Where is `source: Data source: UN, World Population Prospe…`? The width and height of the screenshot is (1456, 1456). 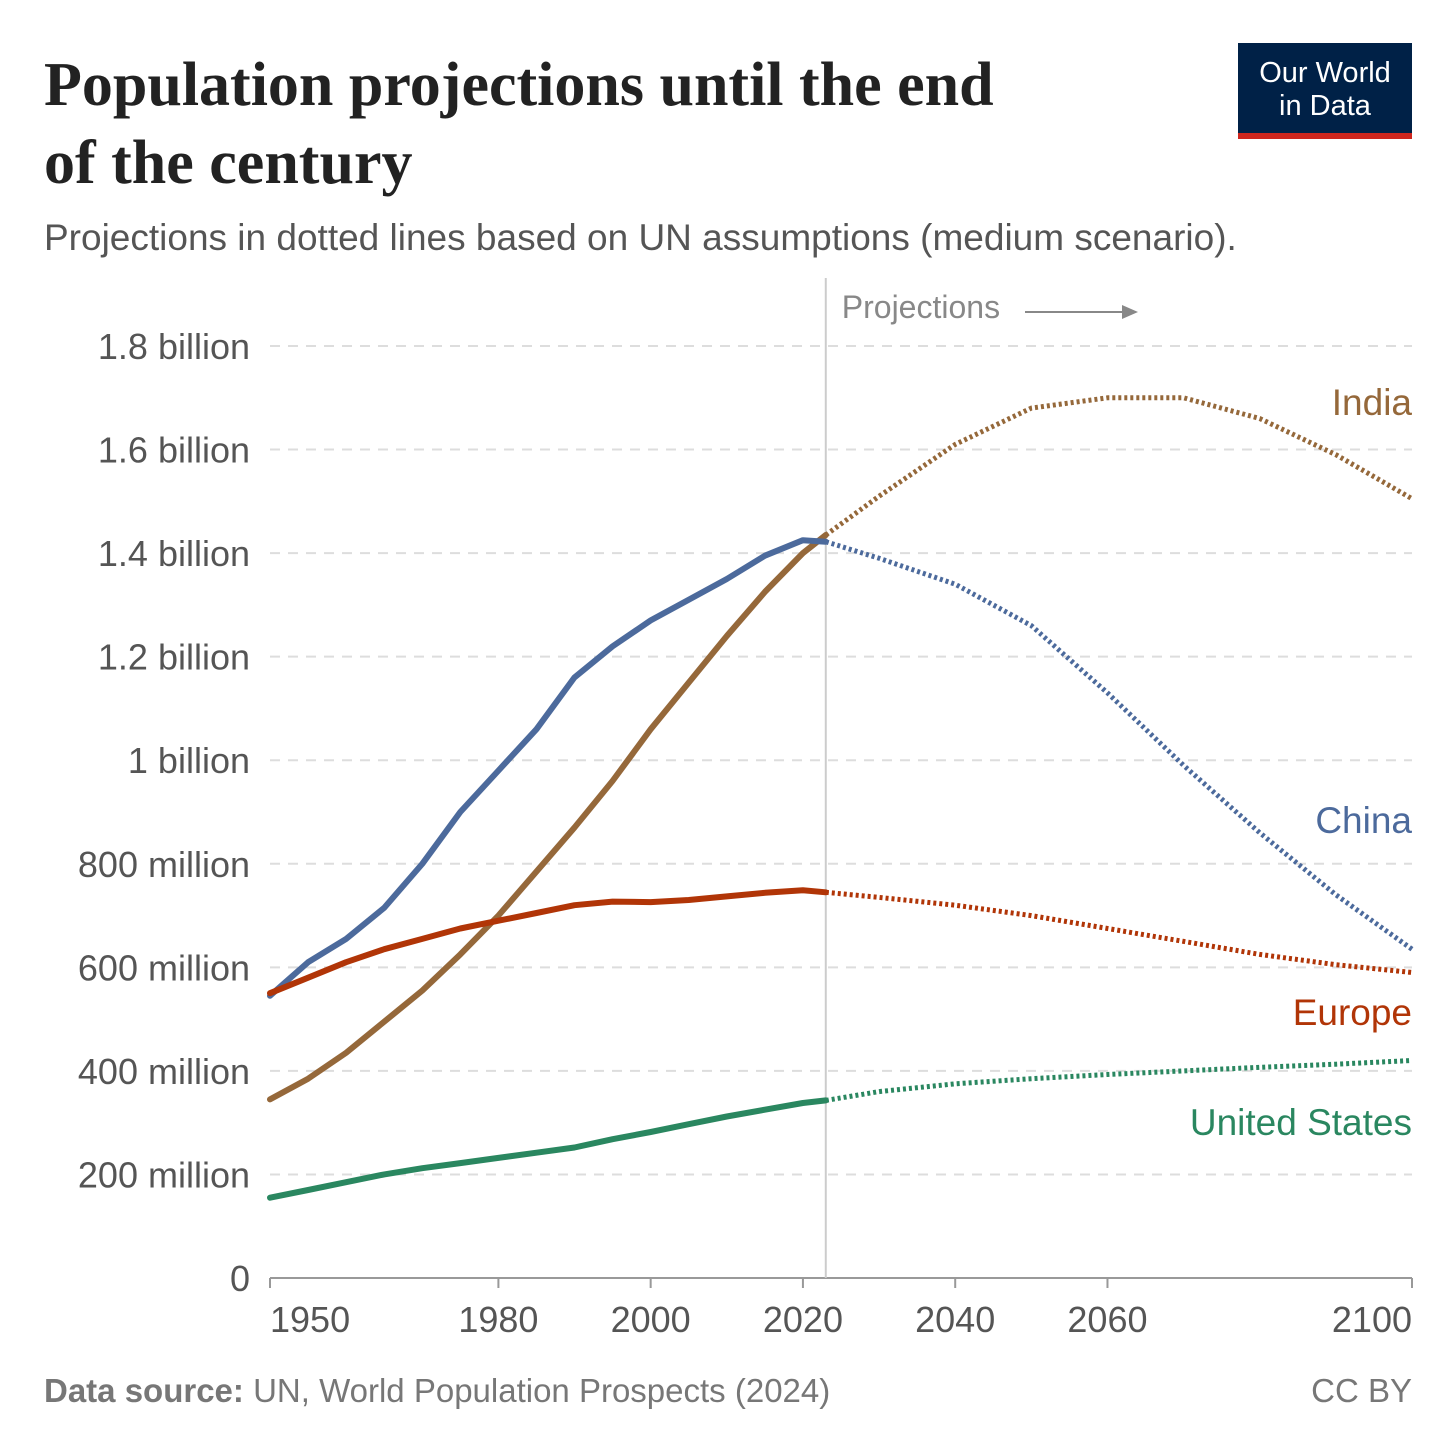
source: Data source: UN, World Population Prospe… is located at coordinates (437, 1390).